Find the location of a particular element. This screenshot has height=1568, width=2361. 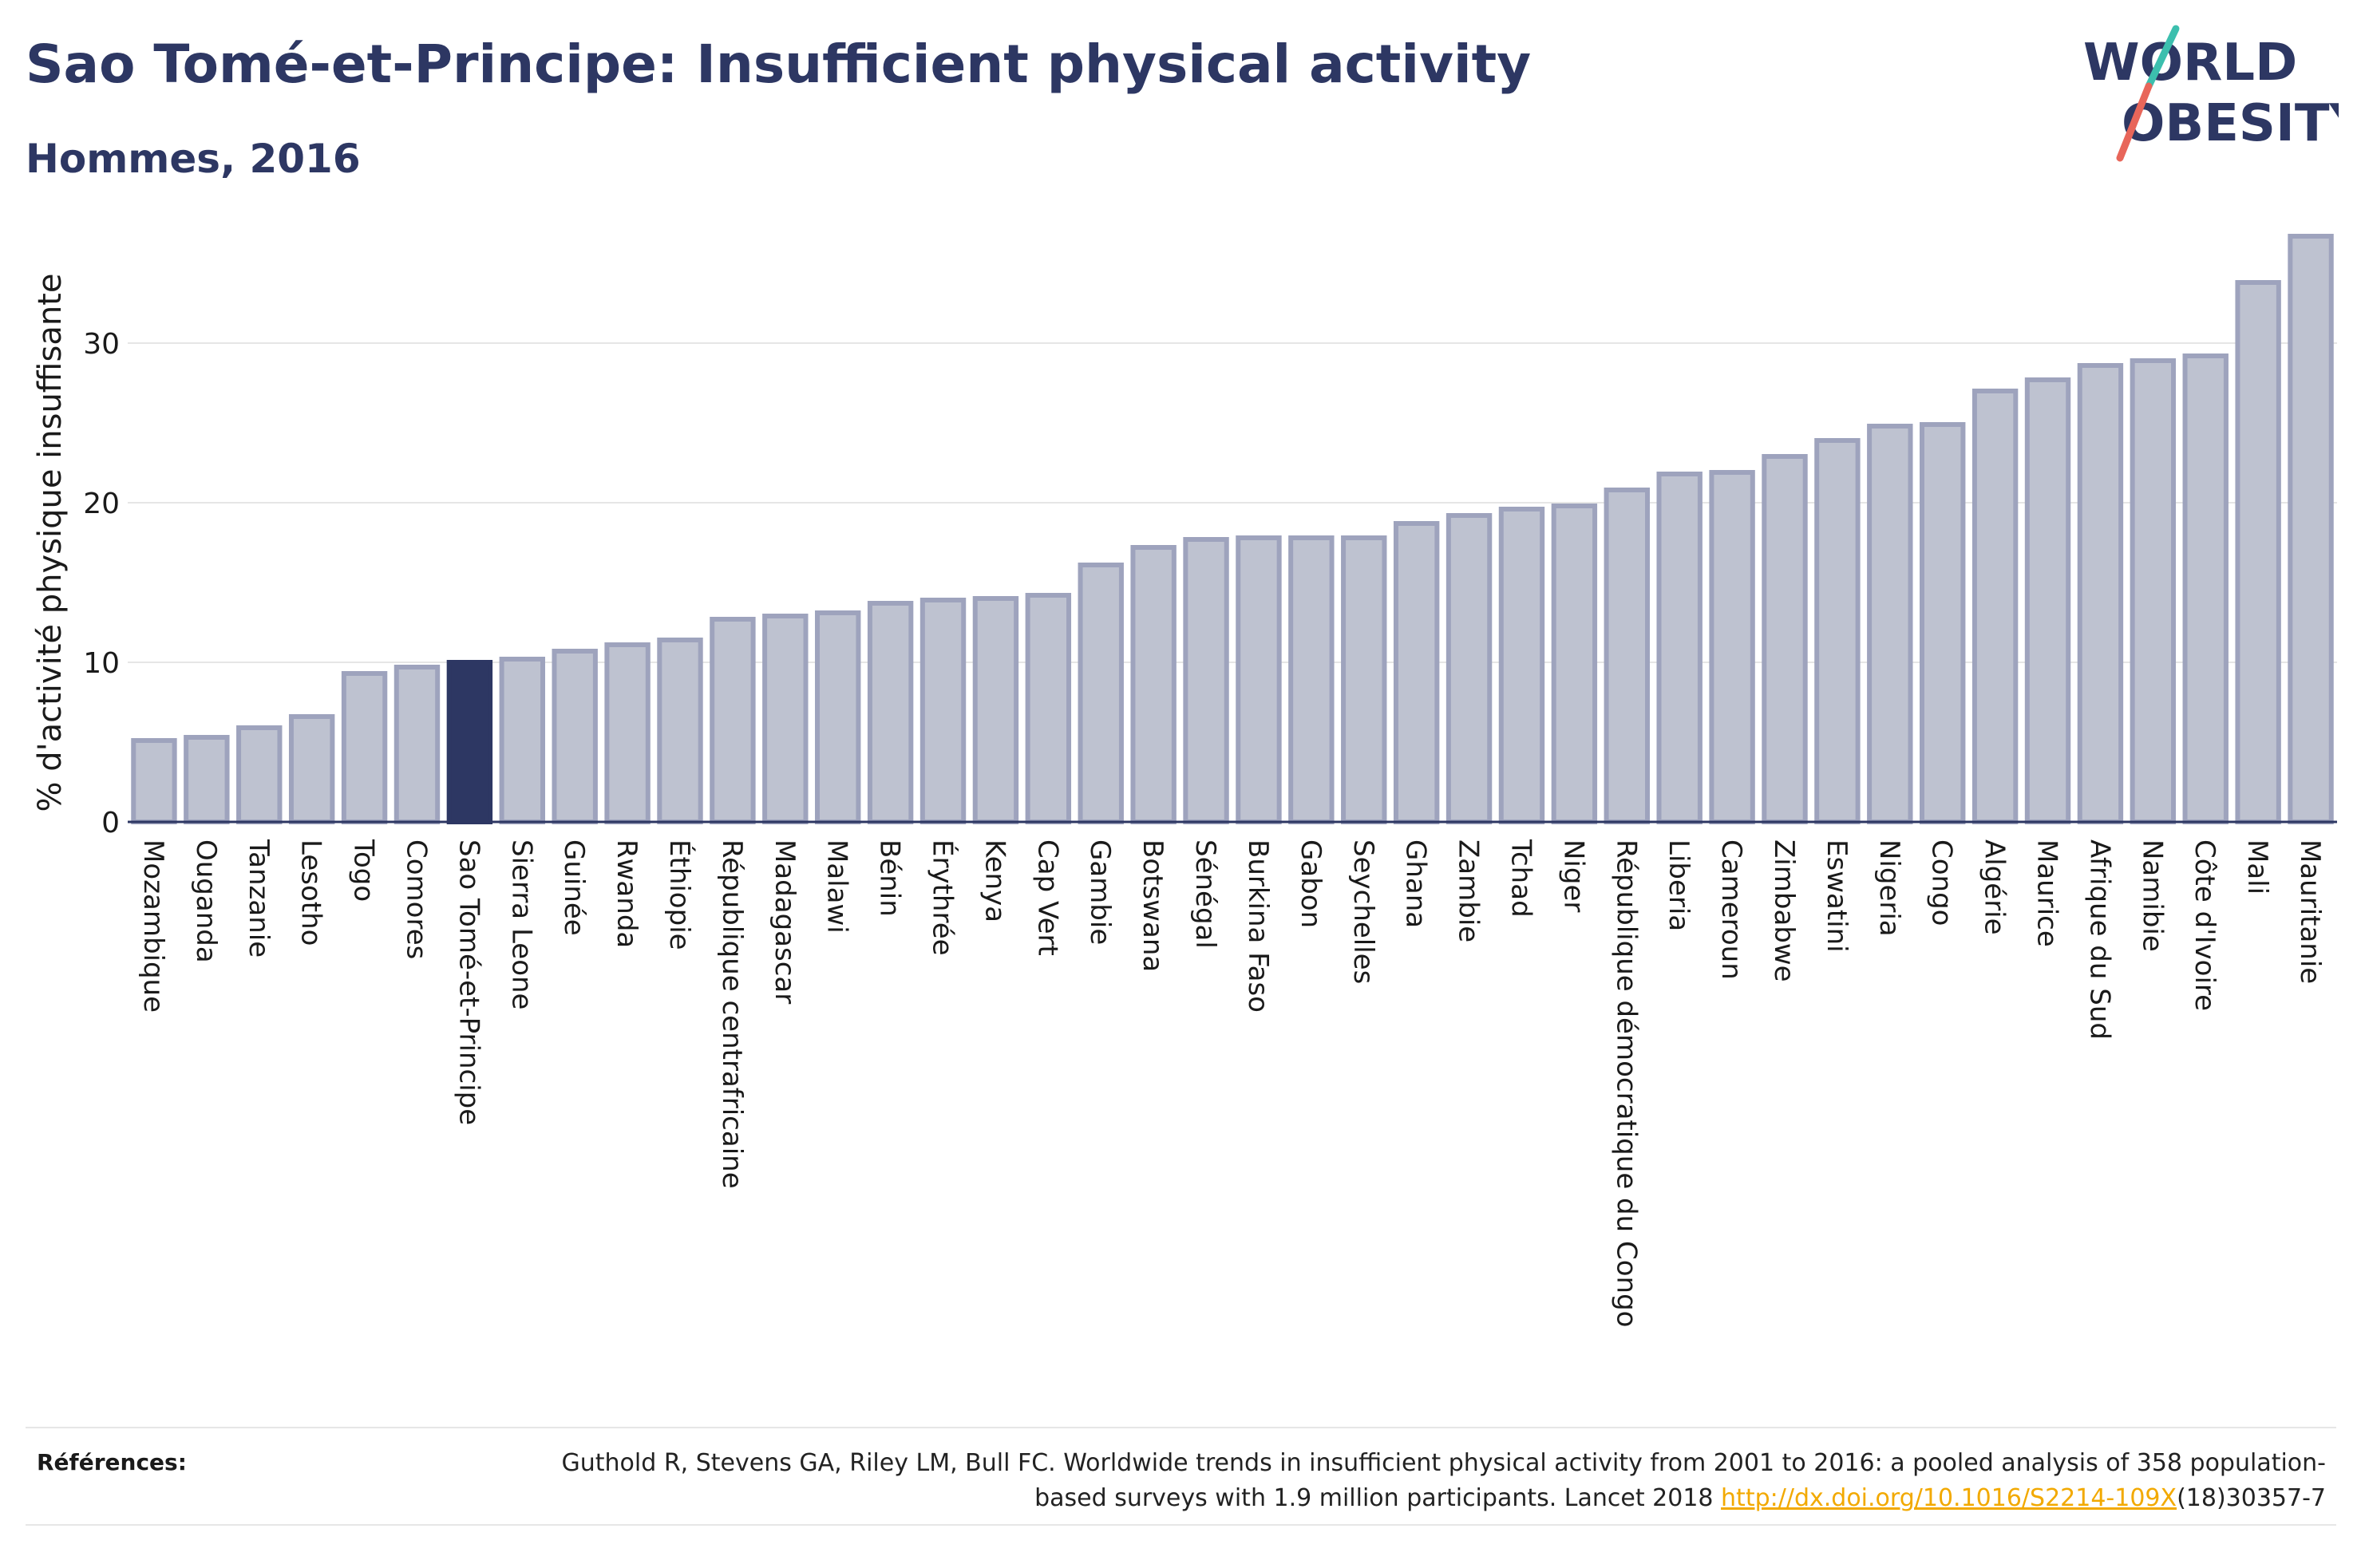

x-tick-label: Eswatini is located at coordinates (1837, 896).